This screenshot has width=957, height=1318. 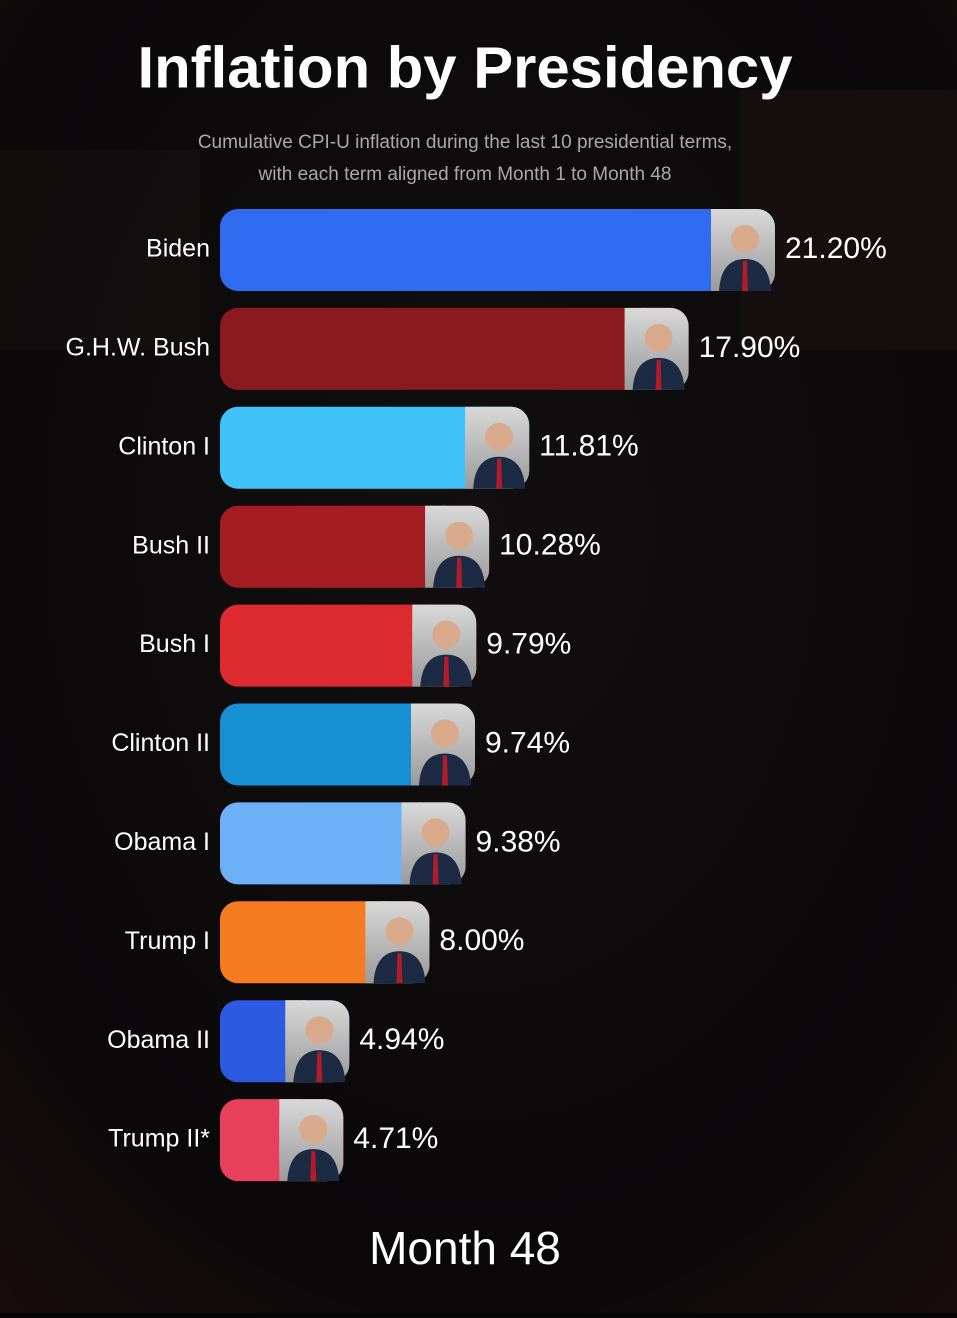 What do you see at coordinates (160, 743) in the screenshot?
I see `category-label: Clinton II` at bounding box center [160, 743].